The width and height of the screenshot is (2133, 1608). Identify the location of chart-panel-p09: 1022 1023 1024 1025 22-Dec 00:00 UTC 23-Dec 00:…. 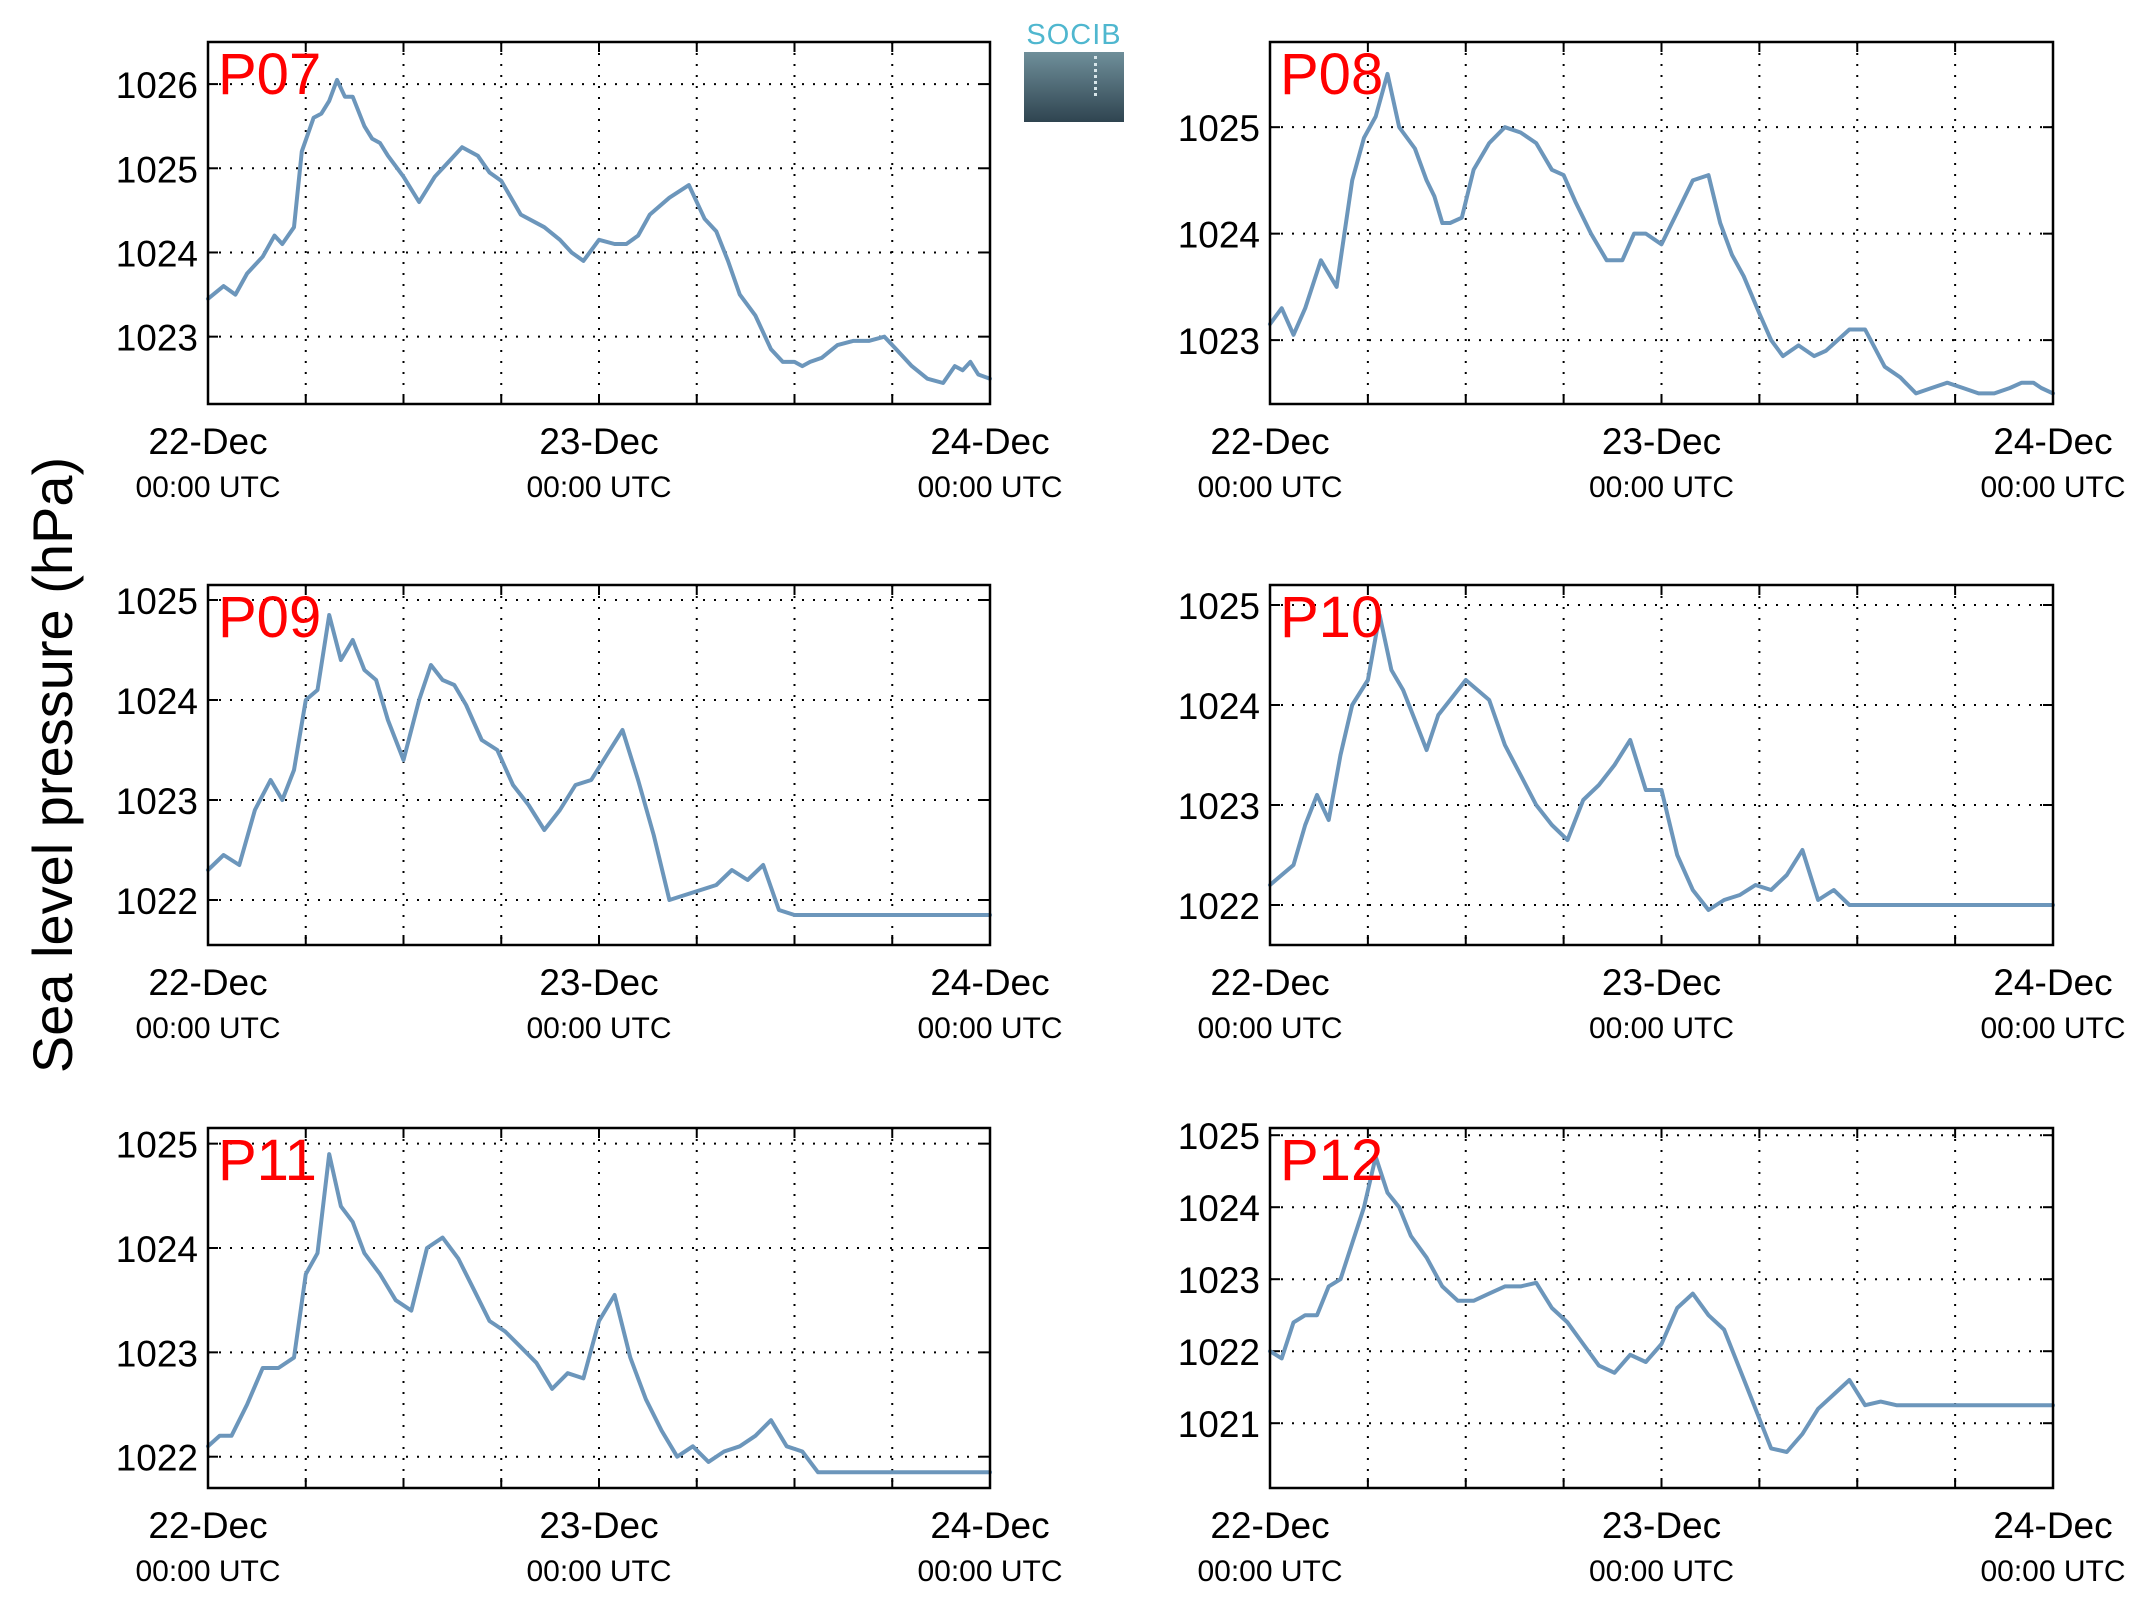
(589, 813).